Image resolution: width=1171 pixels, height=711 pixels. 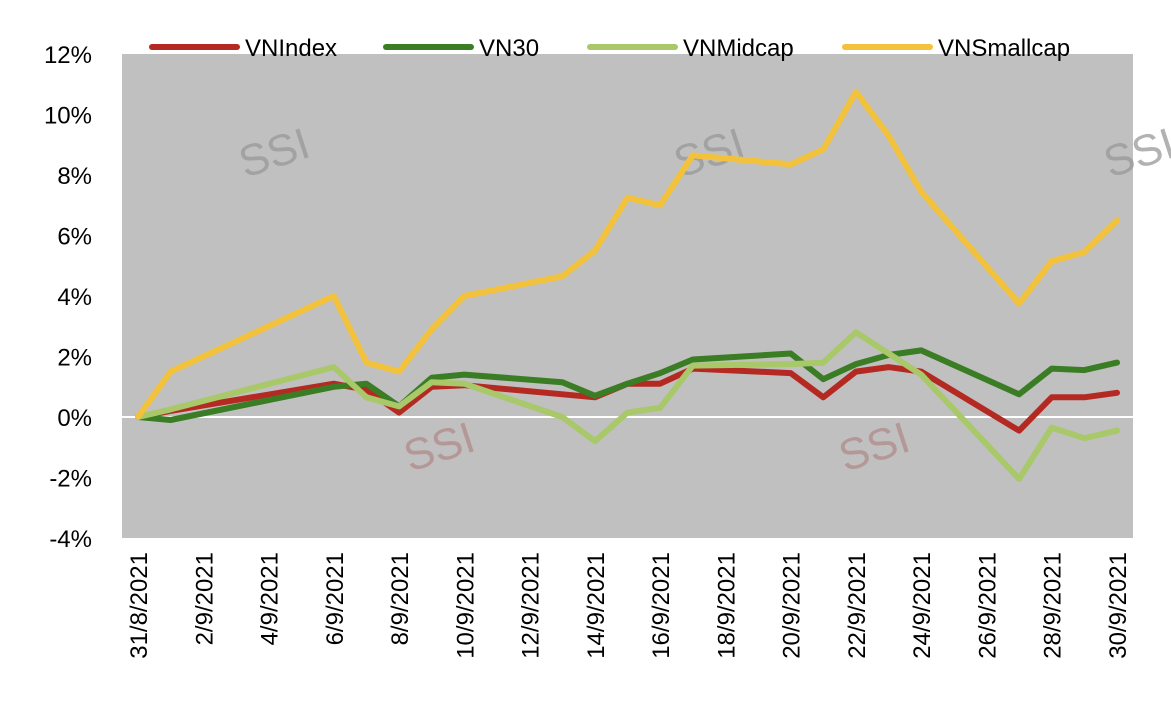 What do you see at coordinates (627, 399) in the screenshot?
I see `series-line-vnindex` at bounding box center [627, 399].